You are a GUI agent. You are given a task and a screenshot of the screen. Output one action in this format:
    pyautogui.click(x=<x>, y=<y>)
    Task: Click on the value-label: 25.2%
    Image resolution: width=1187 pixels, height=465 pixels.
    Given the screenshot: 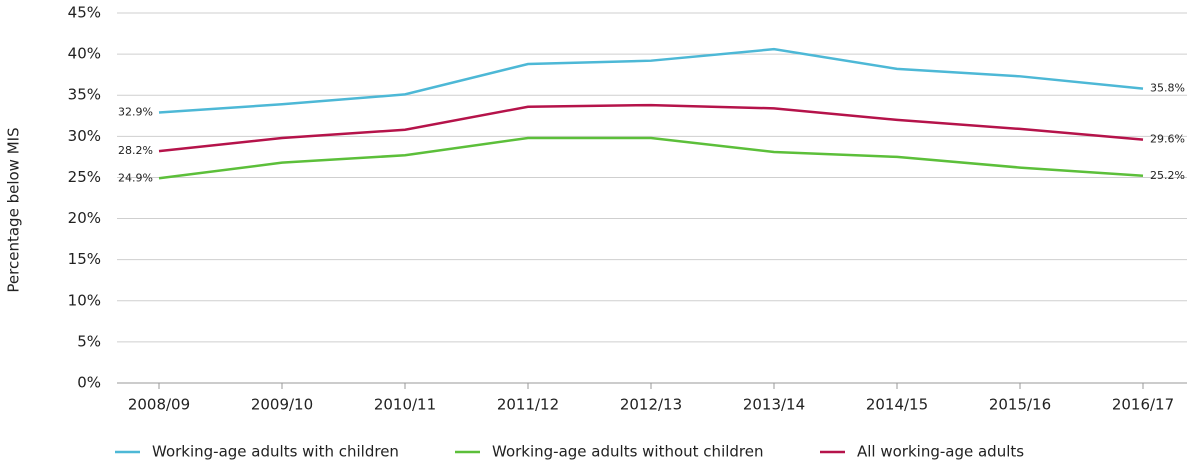 What is the action you would take?
    pyautogui.click(x=1167, y=175)
    